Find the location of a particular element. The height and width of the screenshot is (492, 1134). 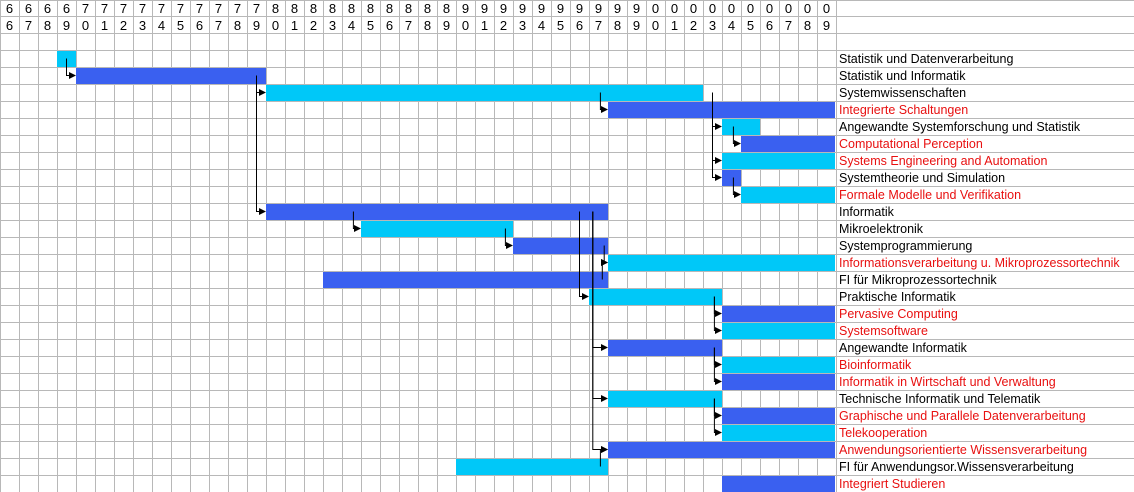

task-label: Integrierte Schaltungen is located at coordinates (903, 110).